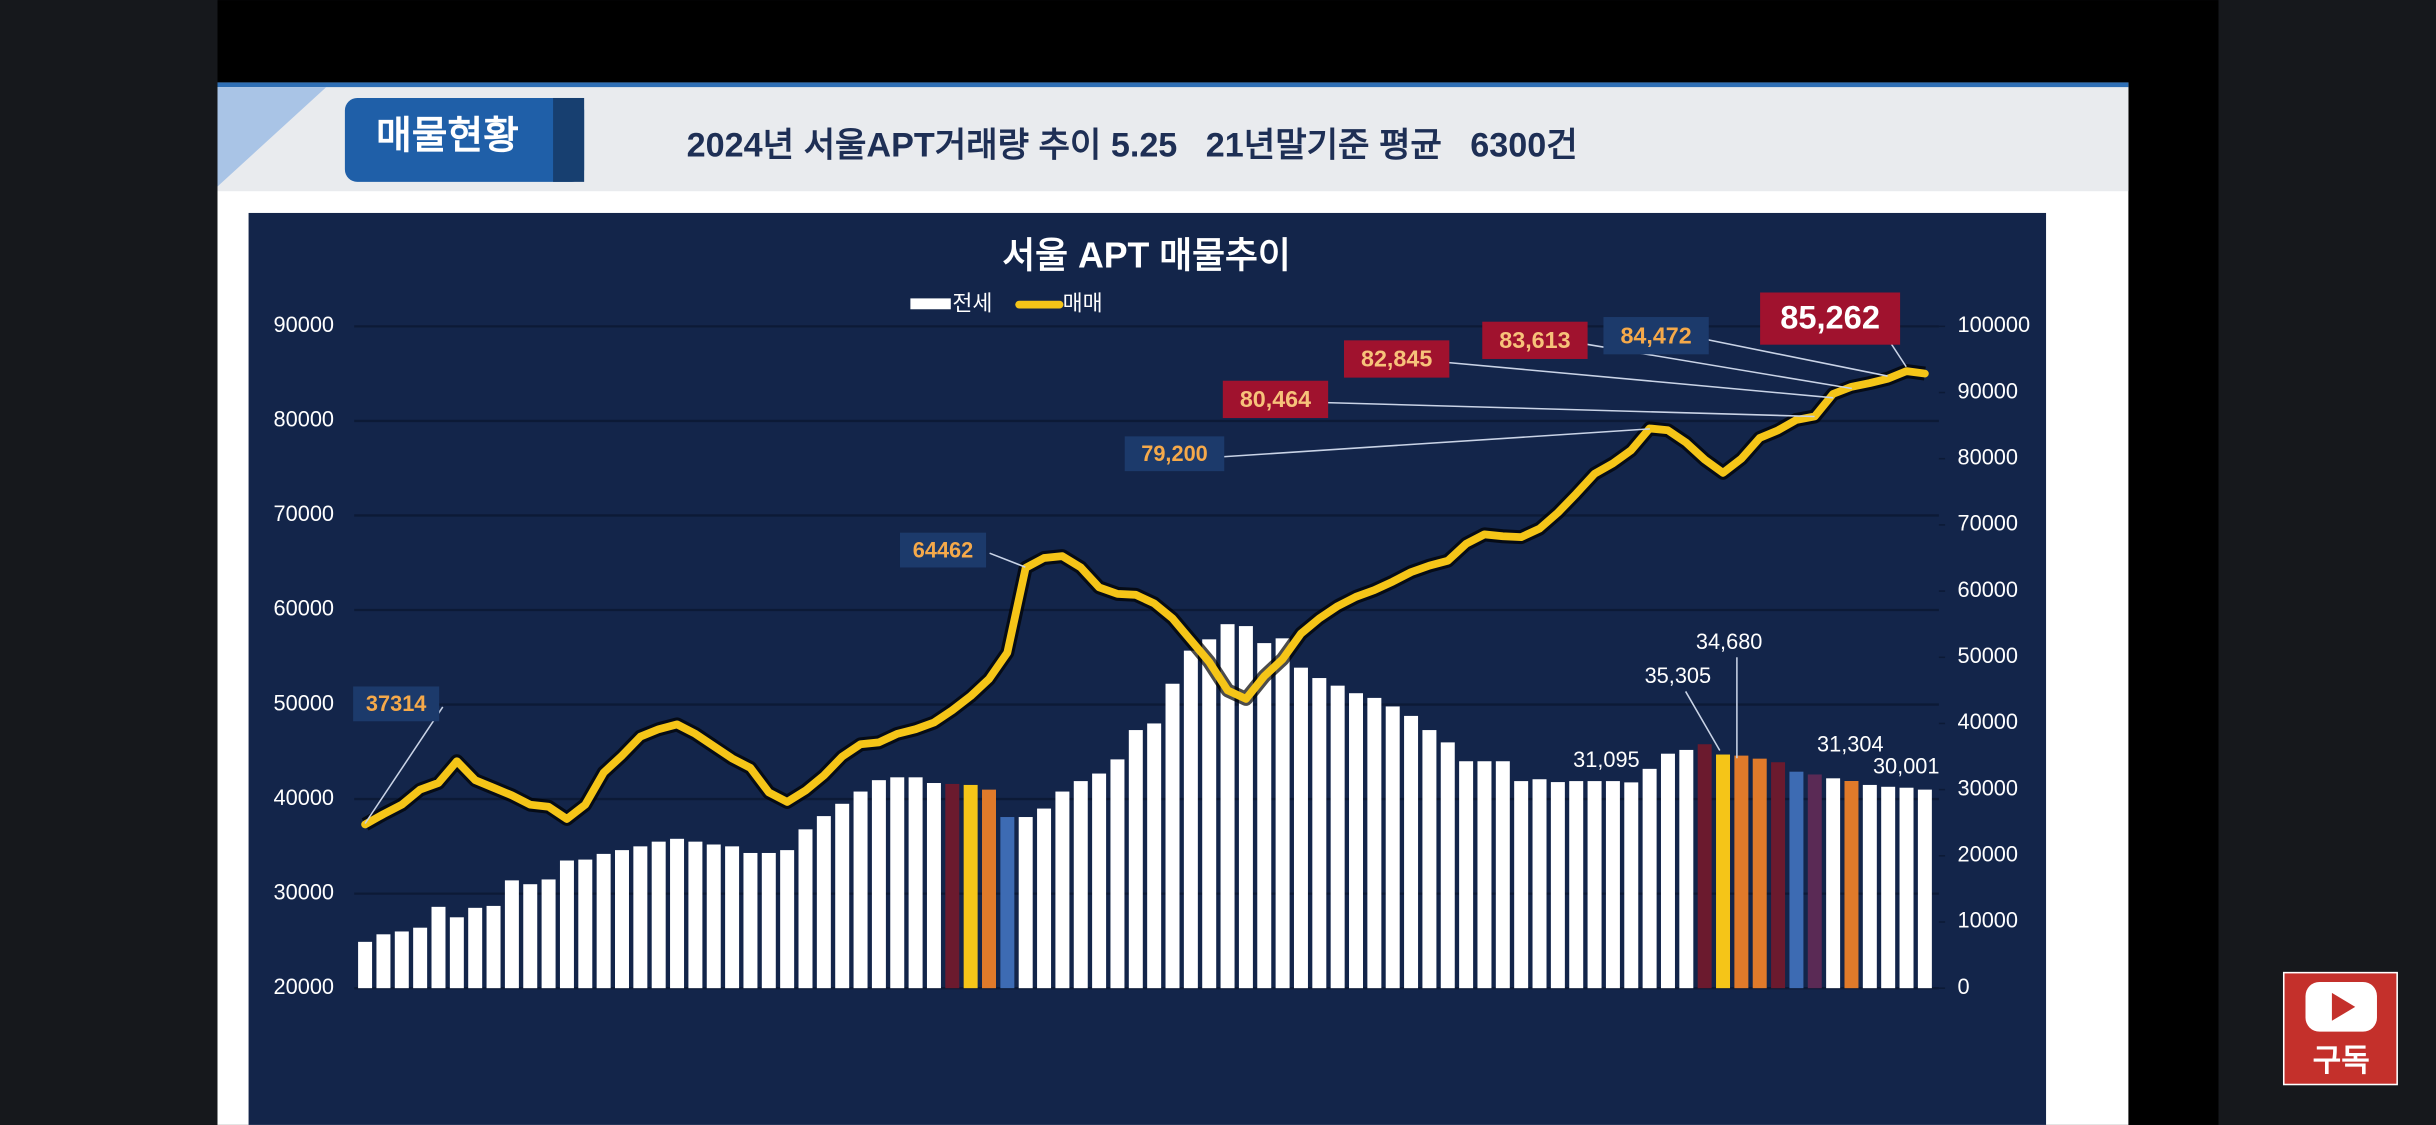  What do you see at coordinates (1987, 523) in the screenshot?
I see `y2-tick-label: 70000` at bounding box center [1987, 523].